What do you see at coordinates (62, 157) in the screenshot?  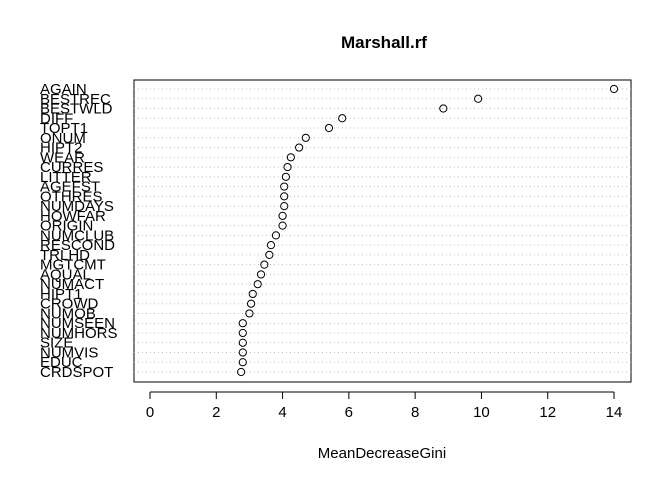 I see `variable-label: WEAR` at bounding box center [62, 157].